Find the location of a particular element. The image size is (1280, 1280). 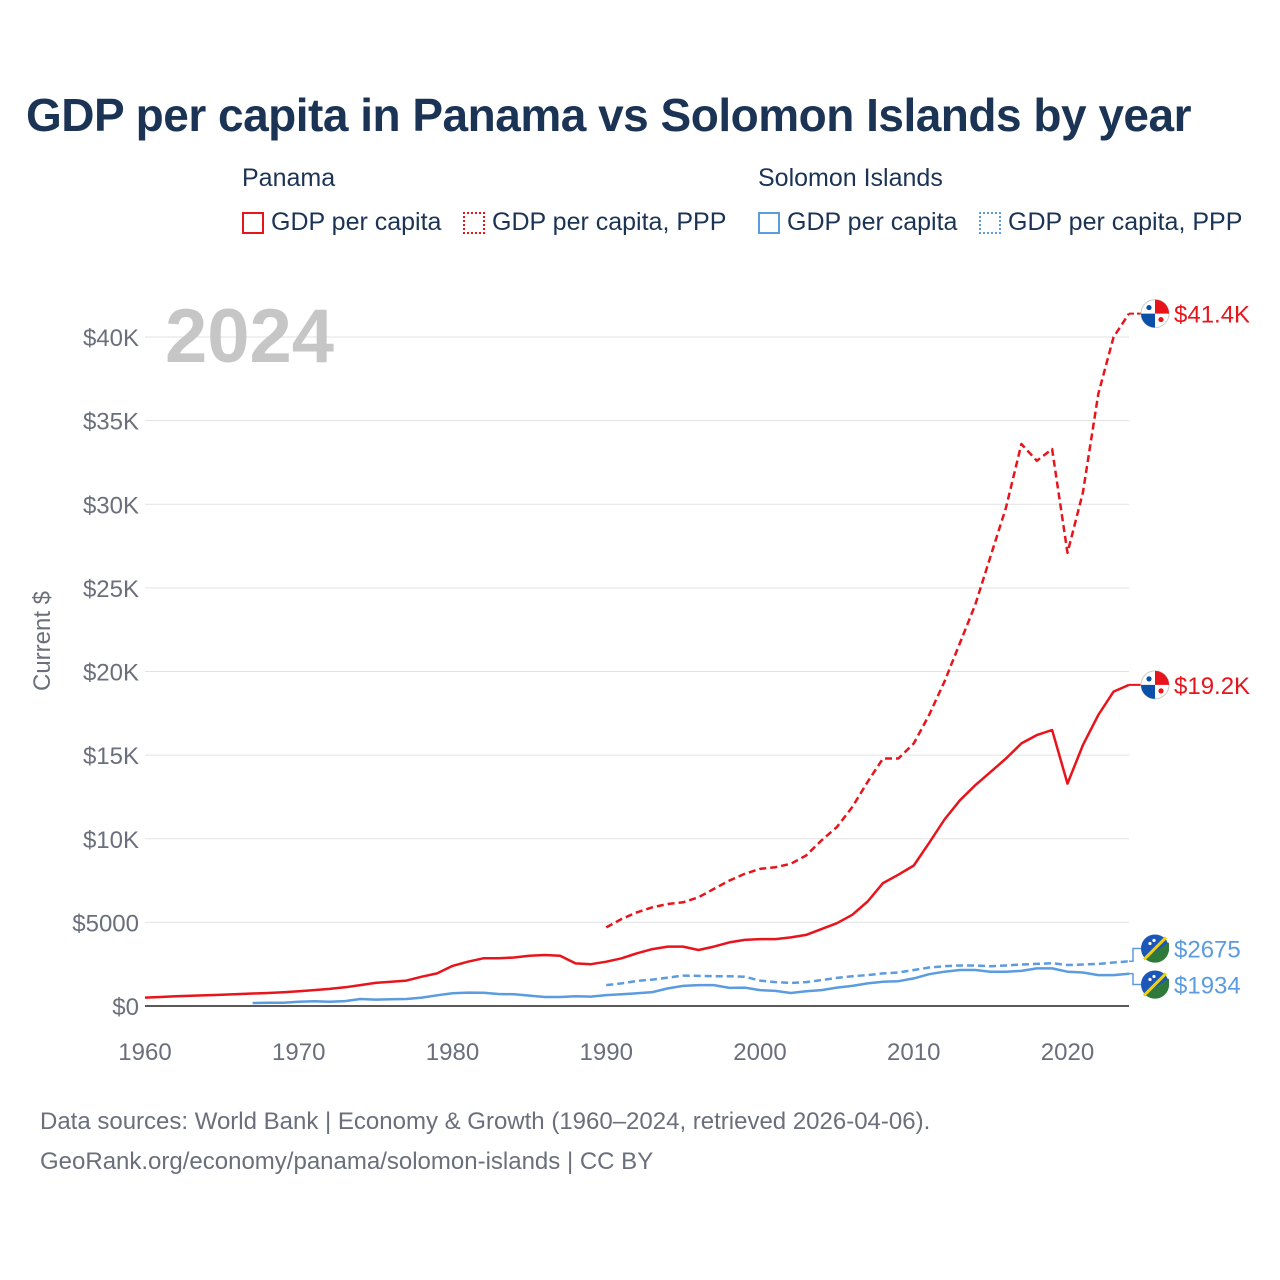

y-tick-label: $5000 is located at coordinates (105, 923).